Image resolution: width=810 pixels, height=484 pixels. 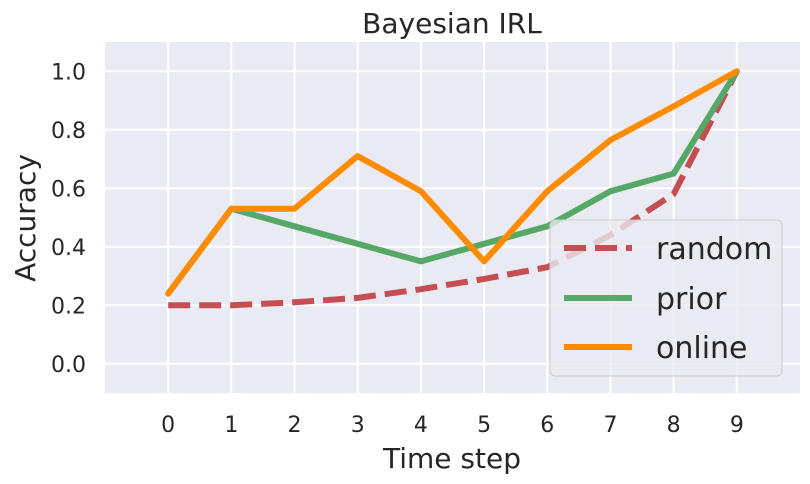 I want to click on legend-label-online: online, so click(x=702, y=348).